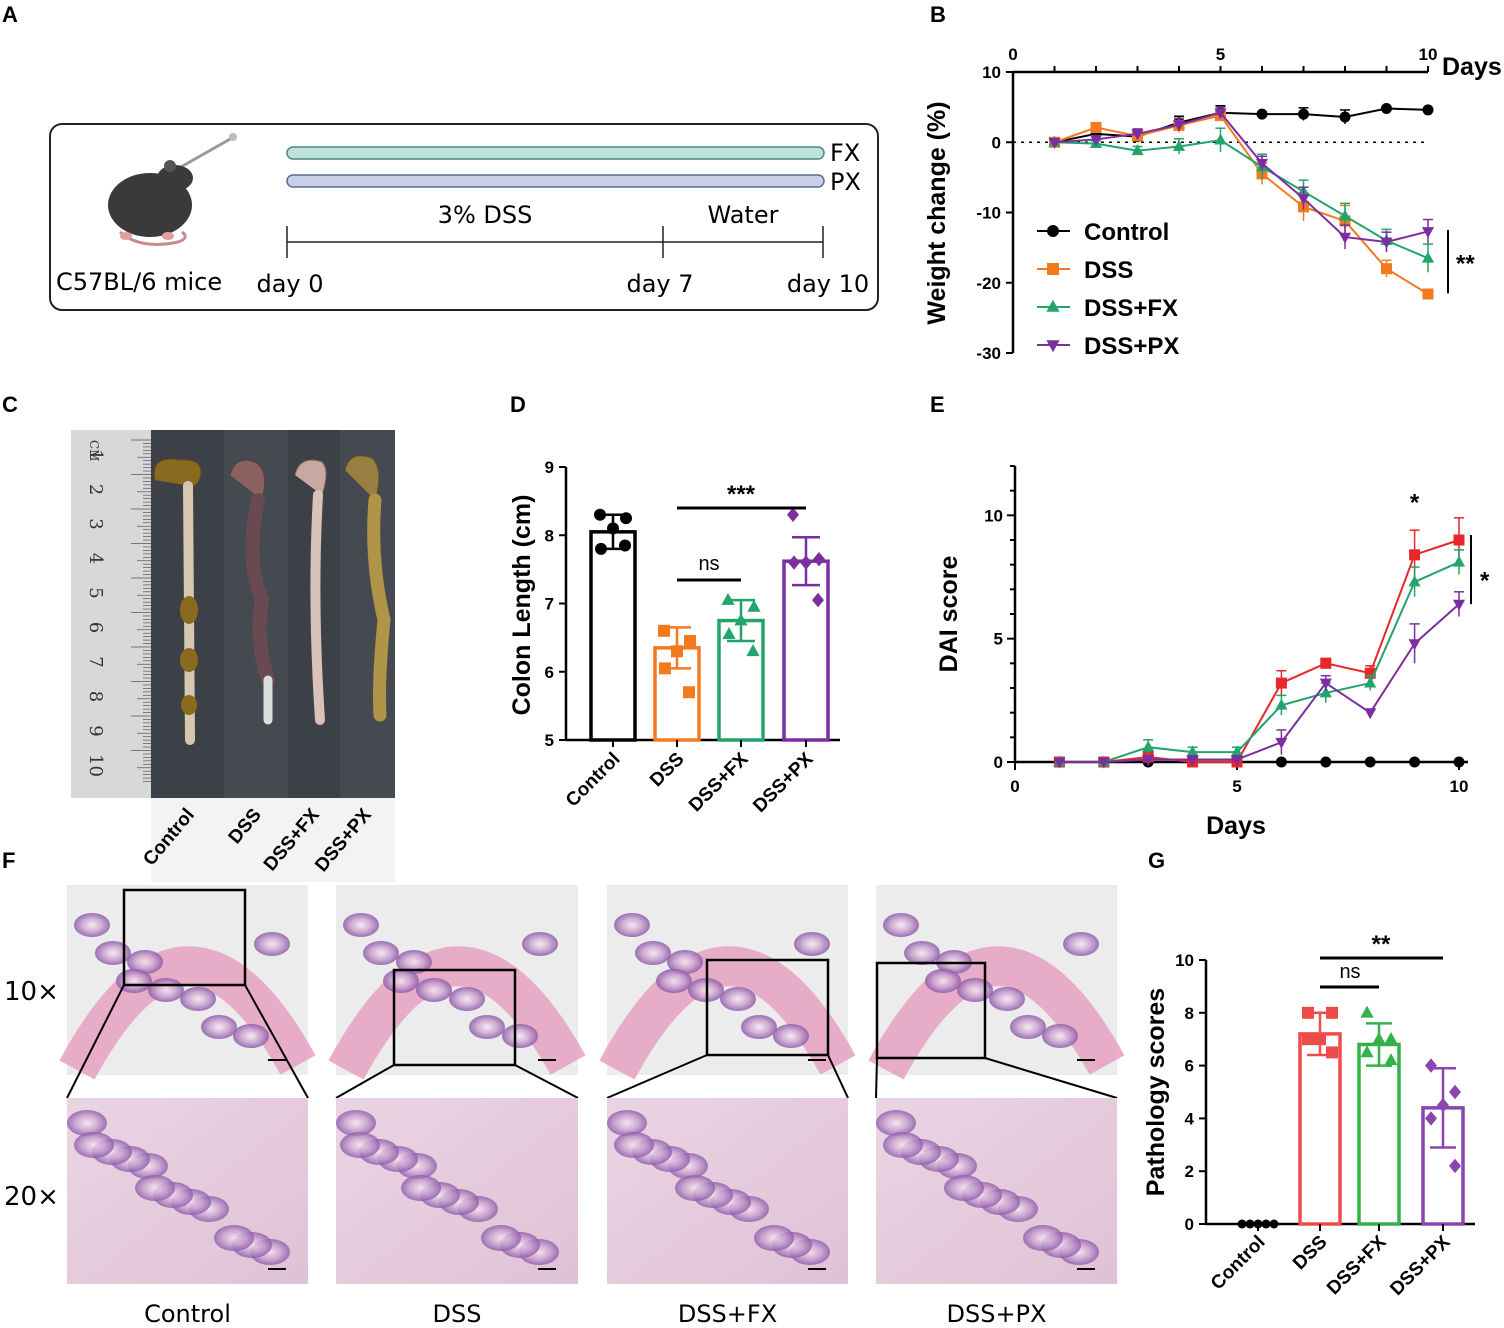  What do you see at coordinates (172, 189) in the screenshot?
I see `mouse-illustration` at bounding box center [172, 189].